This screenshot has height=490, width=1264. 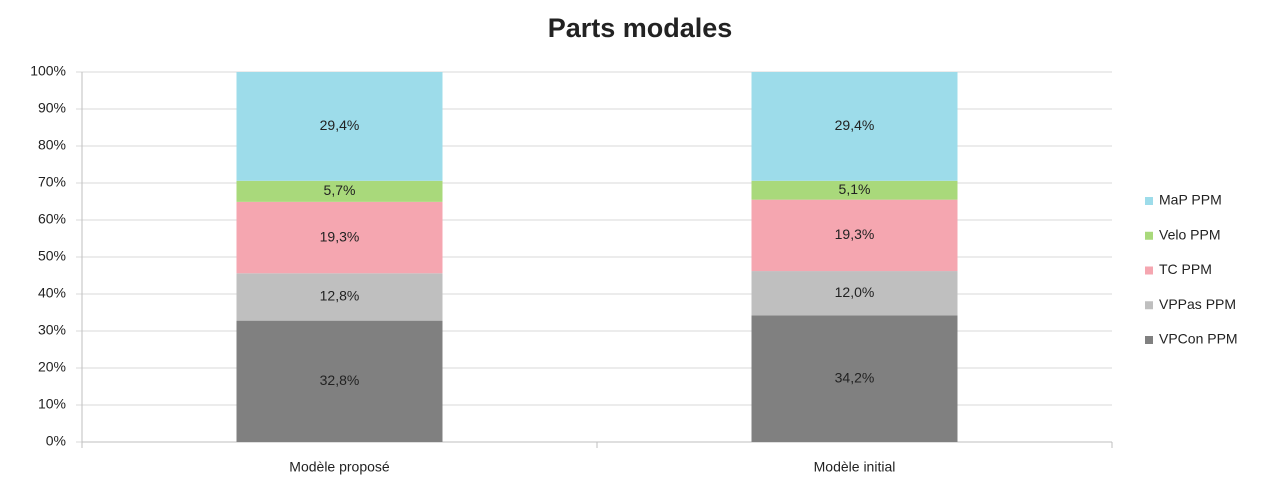 I want to click on y-tick-label: 10%, so click(x=52, y=404).